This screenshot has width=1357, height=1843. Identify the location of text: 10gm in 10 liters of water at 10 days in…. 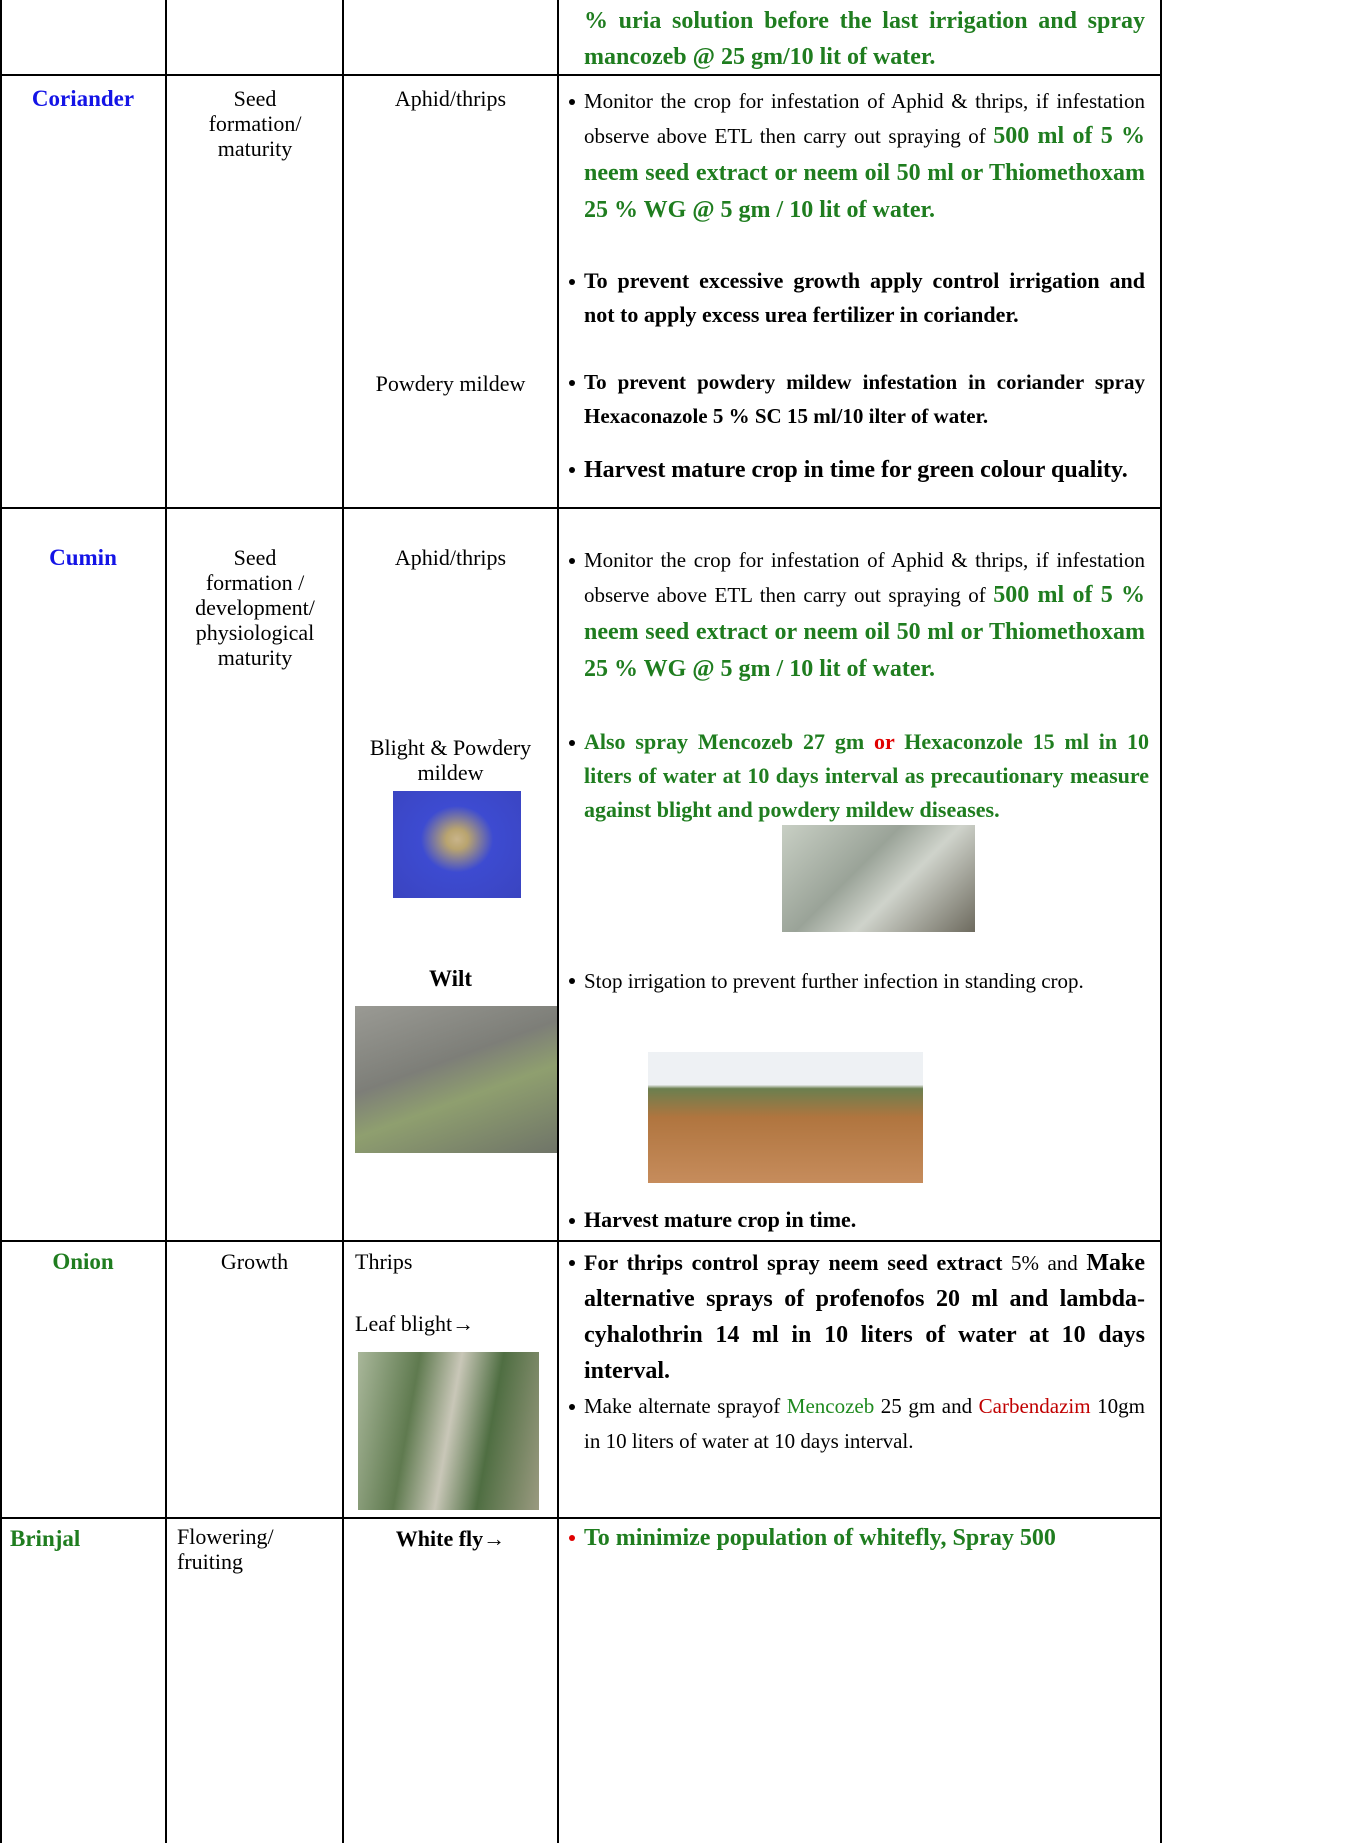
(864, 1423).